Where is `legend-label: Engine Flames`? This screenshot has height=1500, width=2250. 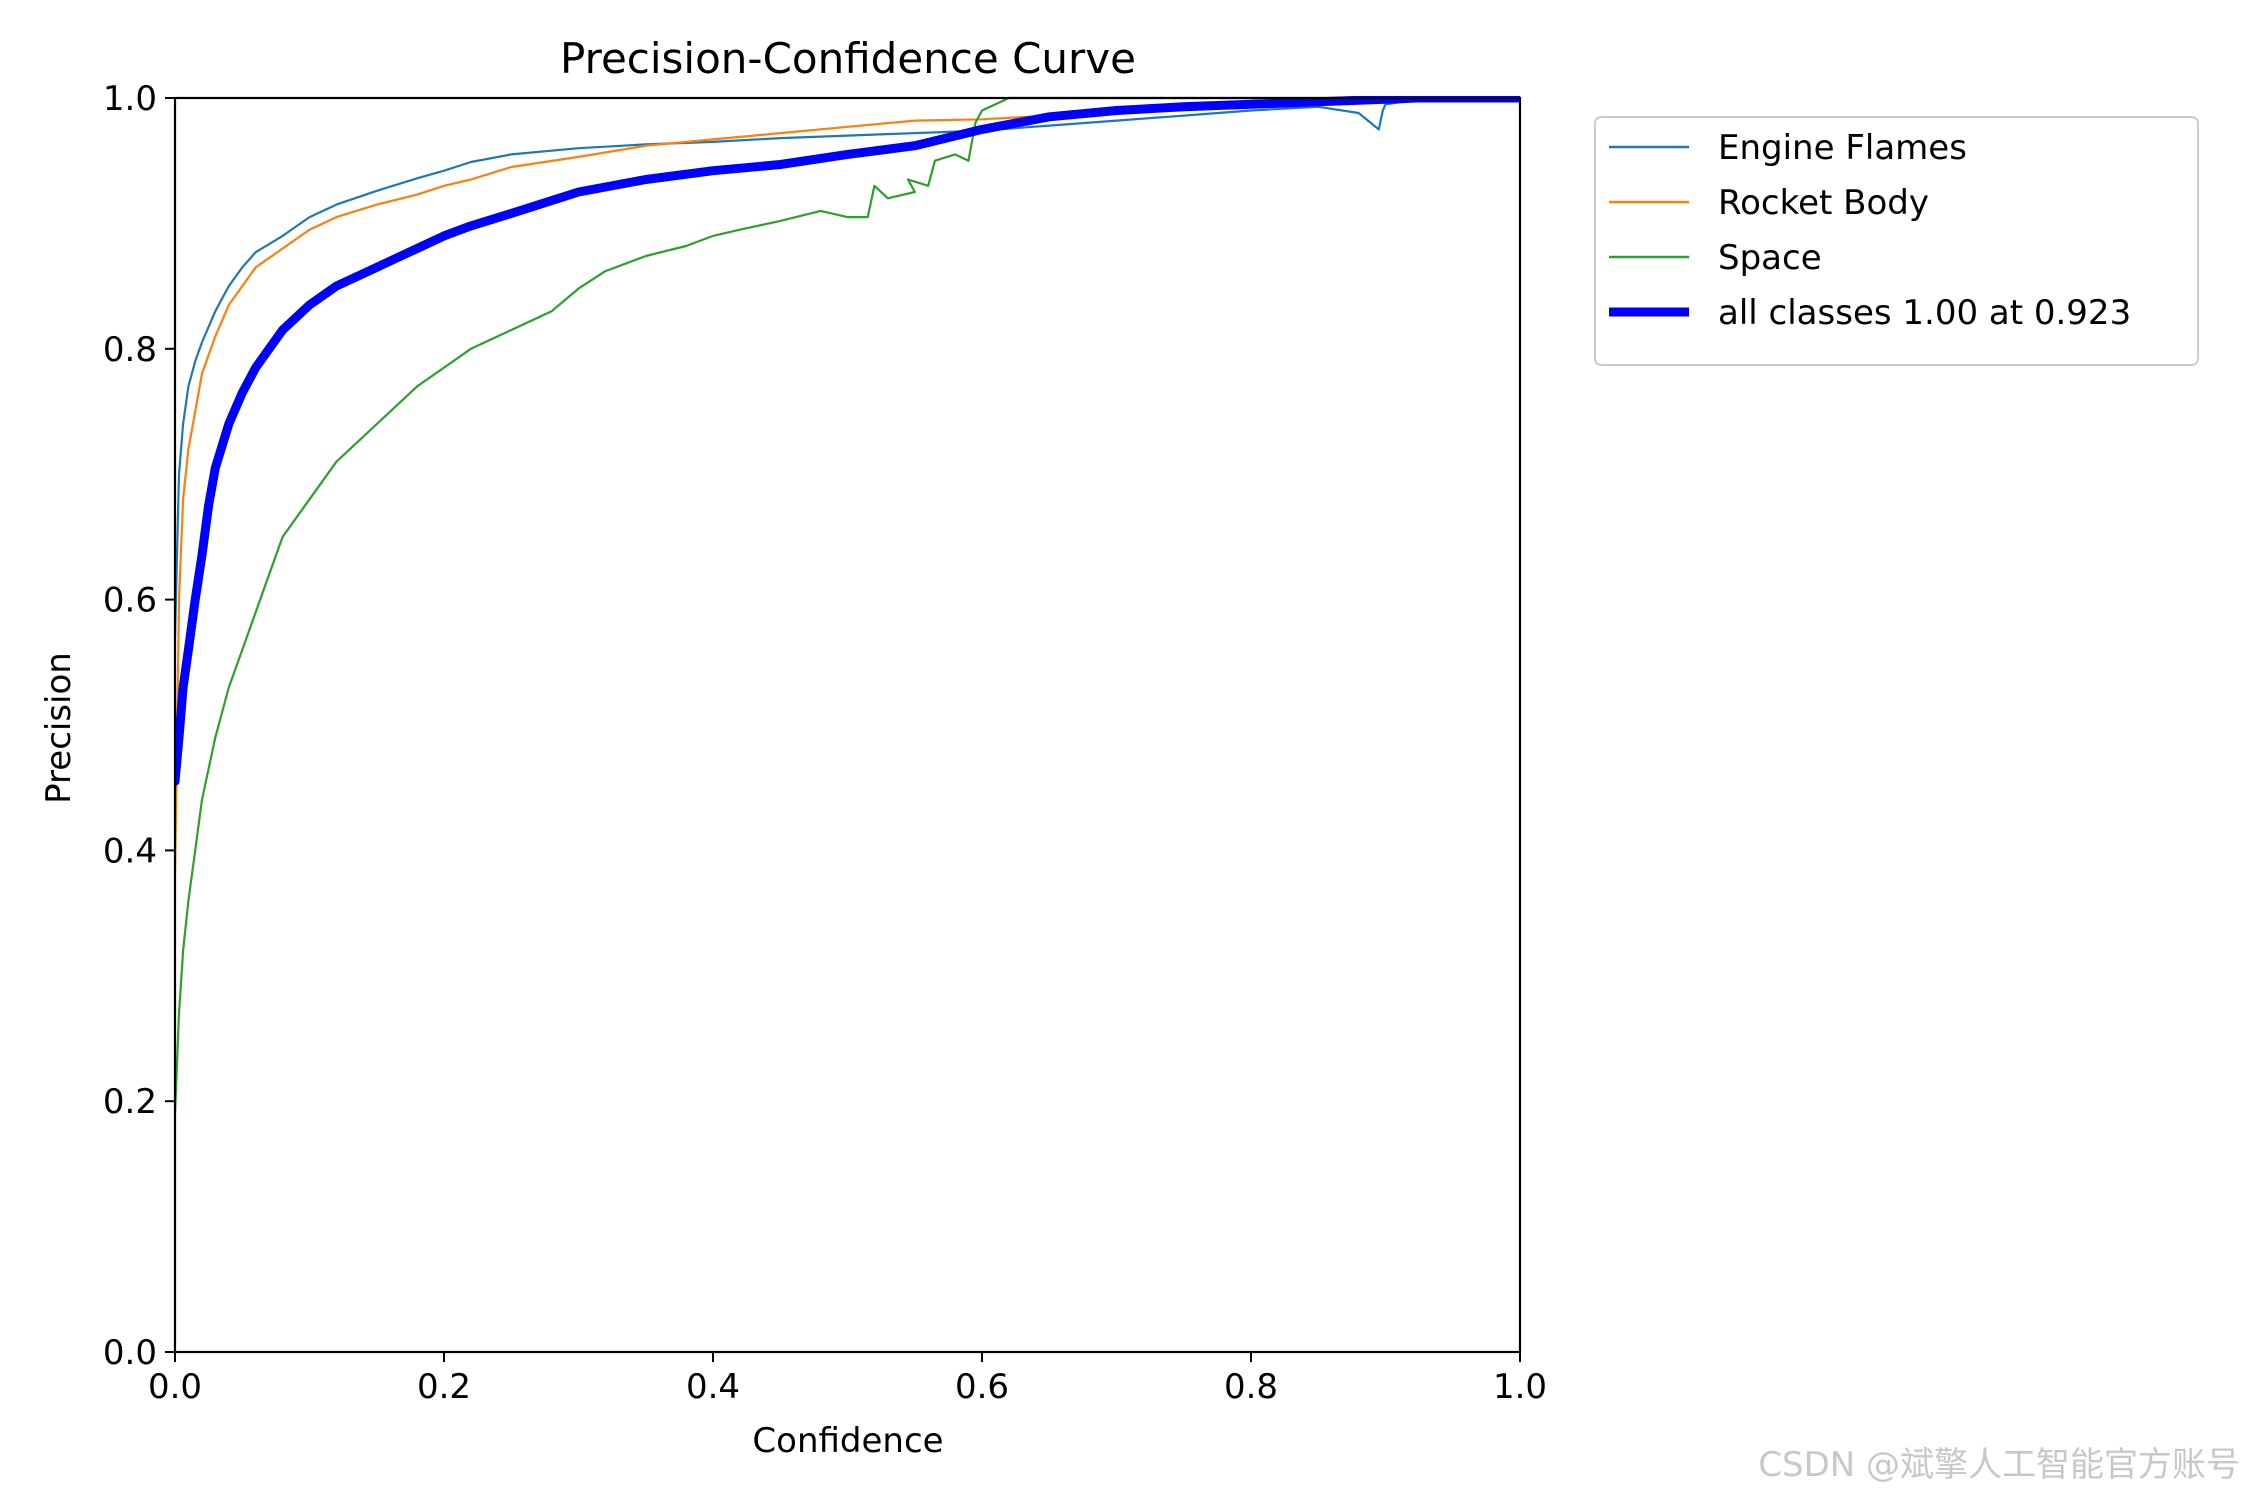 legend-label: Engine Flames is located at coordinates (1842, 148).